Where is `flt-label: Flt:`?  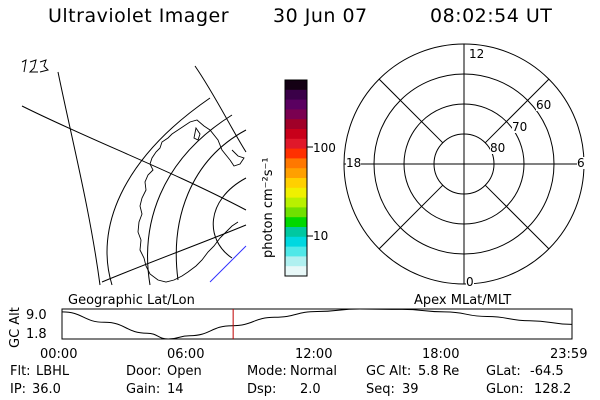
flt-label: Flt: is located at coordinates (20, 371).